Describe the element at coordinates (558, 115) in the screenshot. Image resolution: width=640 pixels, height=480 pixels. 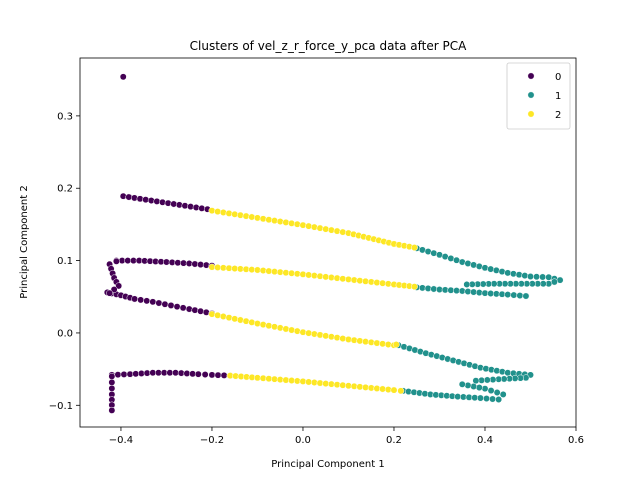
I see `legend-label-2: 2` at that location.